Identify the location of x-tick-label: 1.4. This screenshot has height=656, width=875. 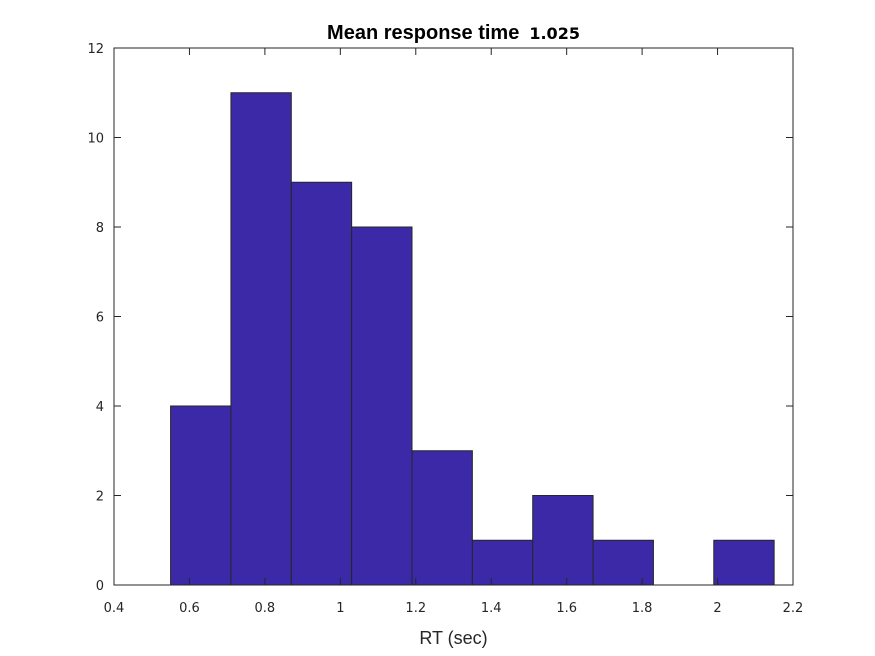
(491, 608).